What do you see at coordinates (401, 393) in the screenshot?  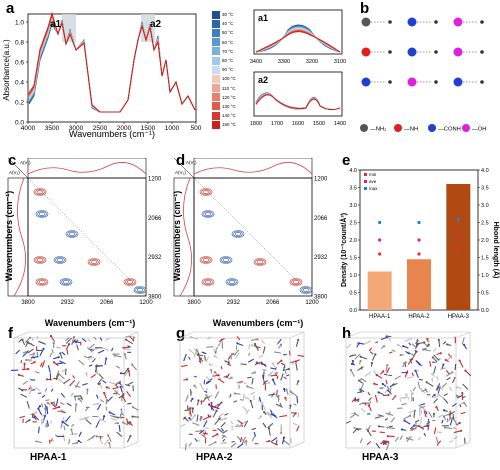 I see `md-box-front` at bounding box center [401, 393].